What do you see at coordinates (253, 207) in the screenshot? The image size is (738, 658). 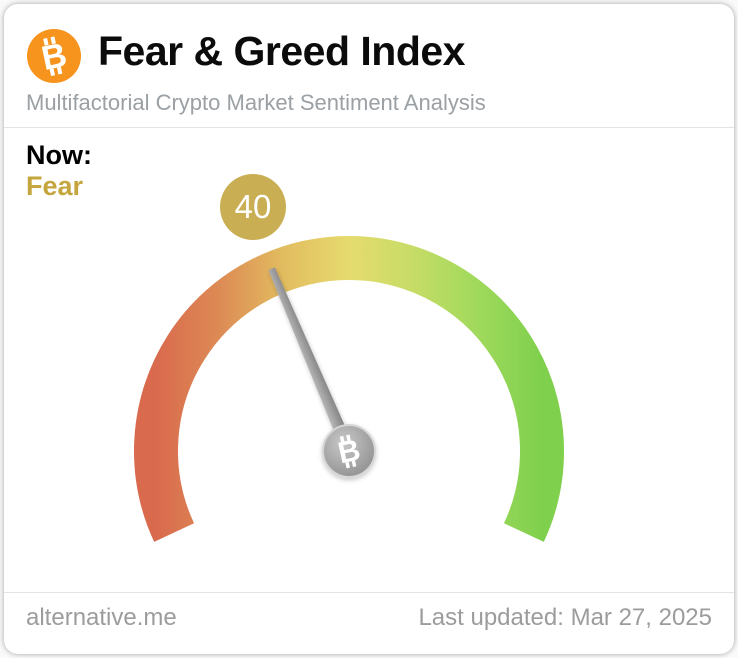 I see `value-badge: 40` at bounding box center [253, 207].